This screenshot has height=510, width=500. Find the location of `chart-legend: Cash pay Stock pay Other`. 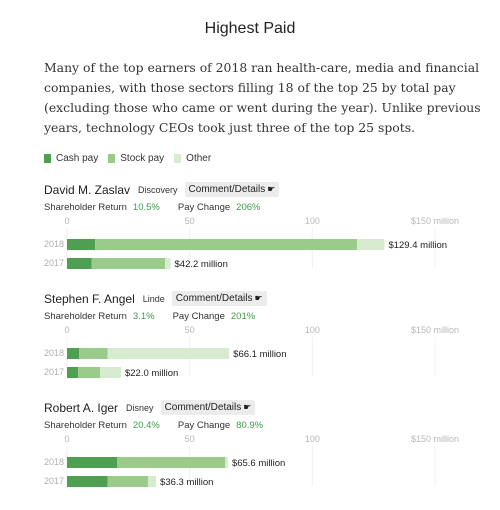

chart-legend: Cash pay Stock pay Other is located at coordinates (132, 158).